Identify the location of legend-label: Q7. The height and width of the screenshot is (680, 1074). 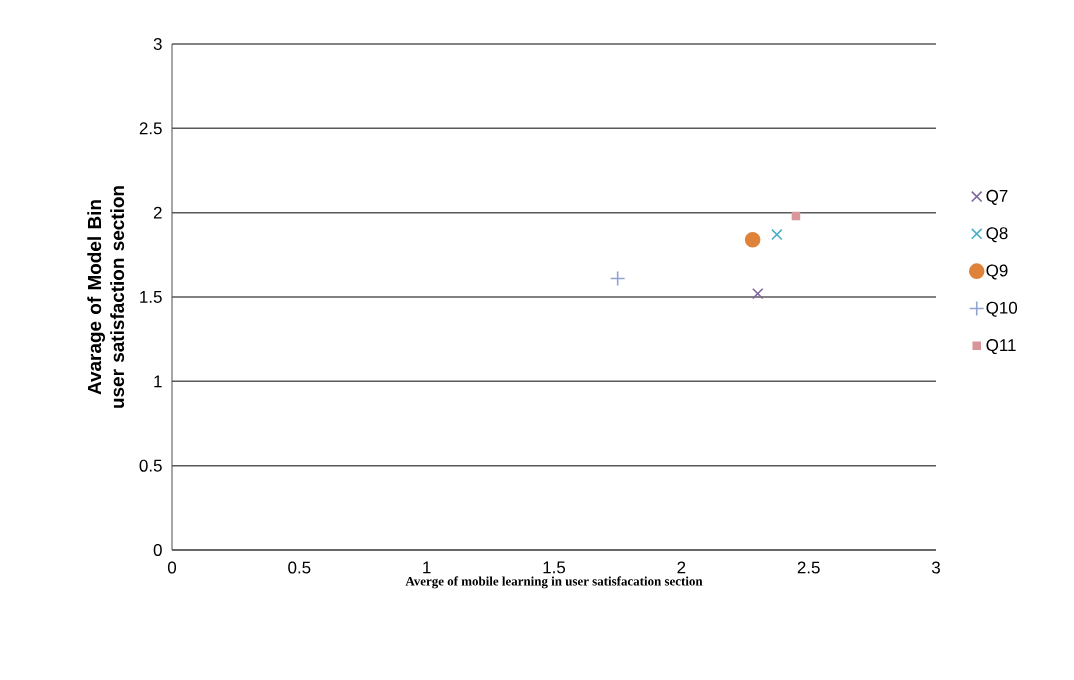
(997, 197).